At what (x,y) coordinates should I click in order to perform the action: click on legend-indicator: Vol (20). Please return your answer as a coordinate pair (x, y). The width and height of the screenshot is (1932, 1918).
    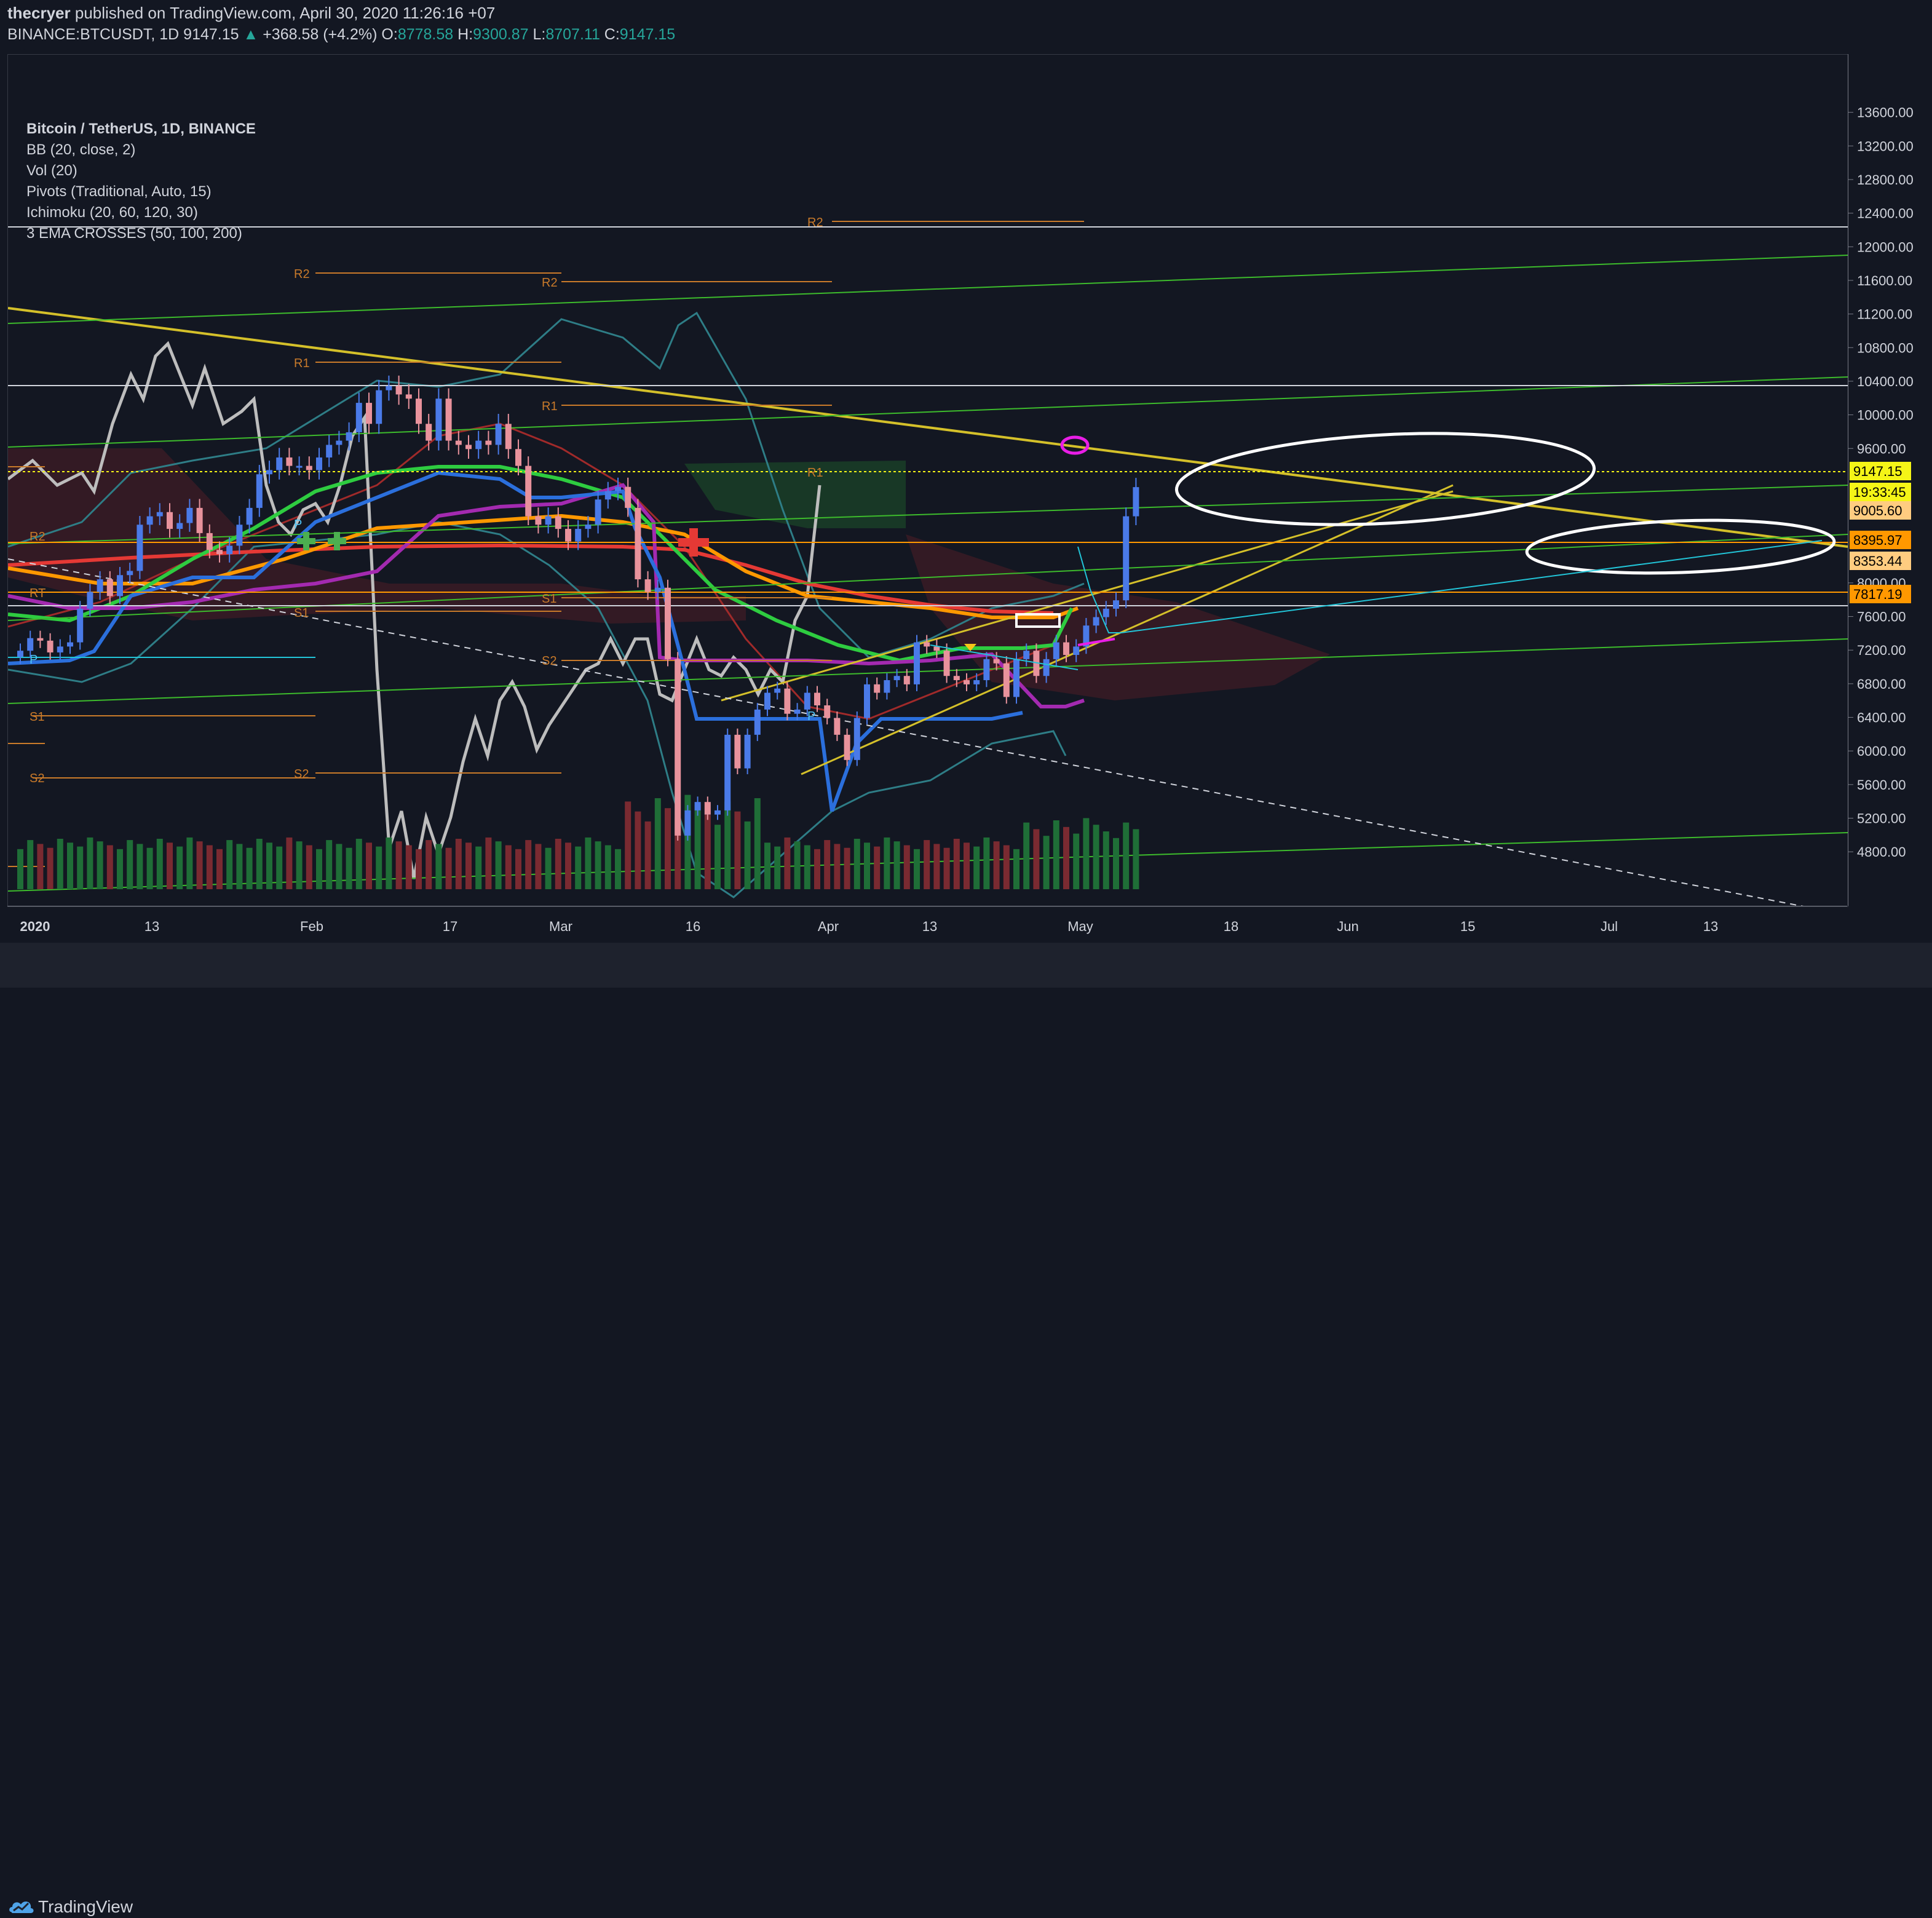
    Looking at the image, I should click on (51, 170).